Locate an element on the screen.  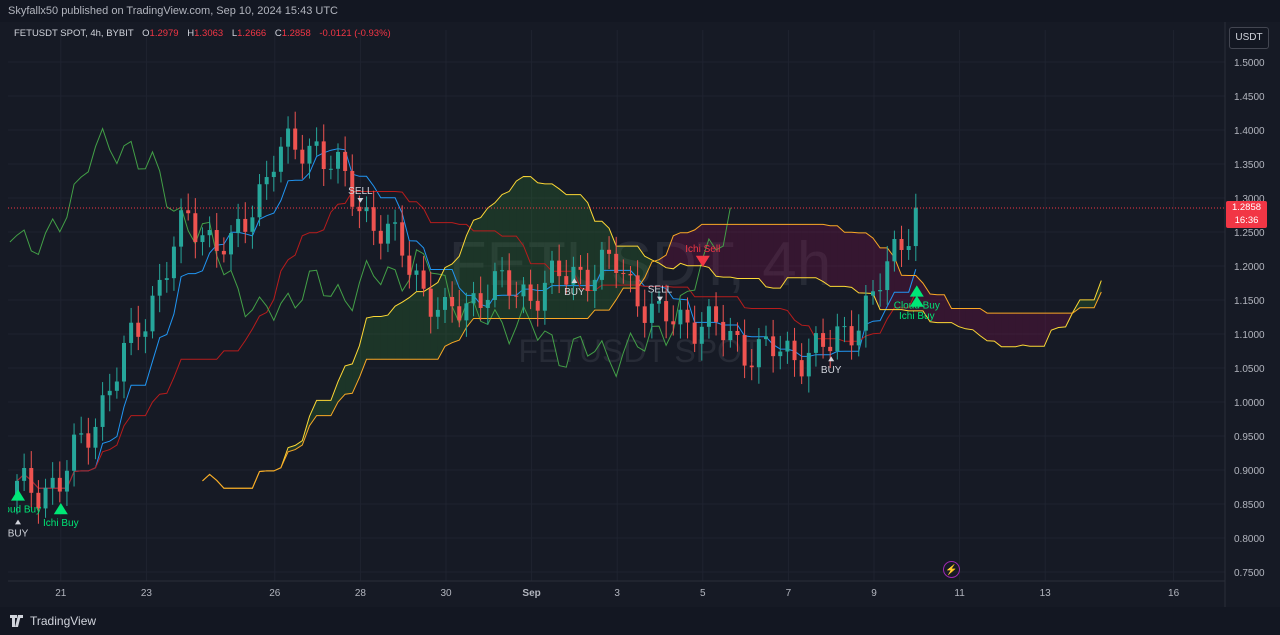
lightning-icon: ⚡ is located at coordinates (951, 569).